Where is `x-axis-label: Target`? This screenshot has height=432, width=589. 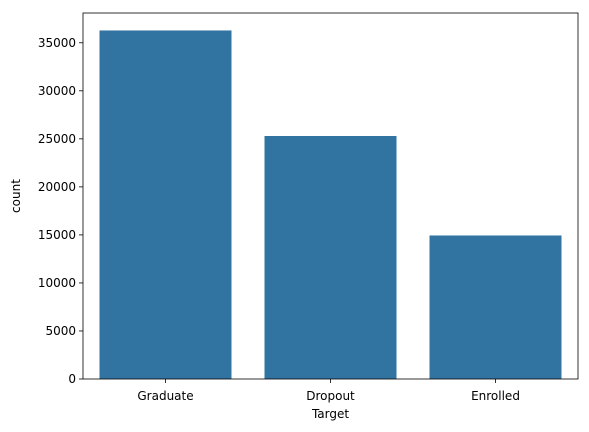 x-axis-label: Target is located at coordinates (330, 414).